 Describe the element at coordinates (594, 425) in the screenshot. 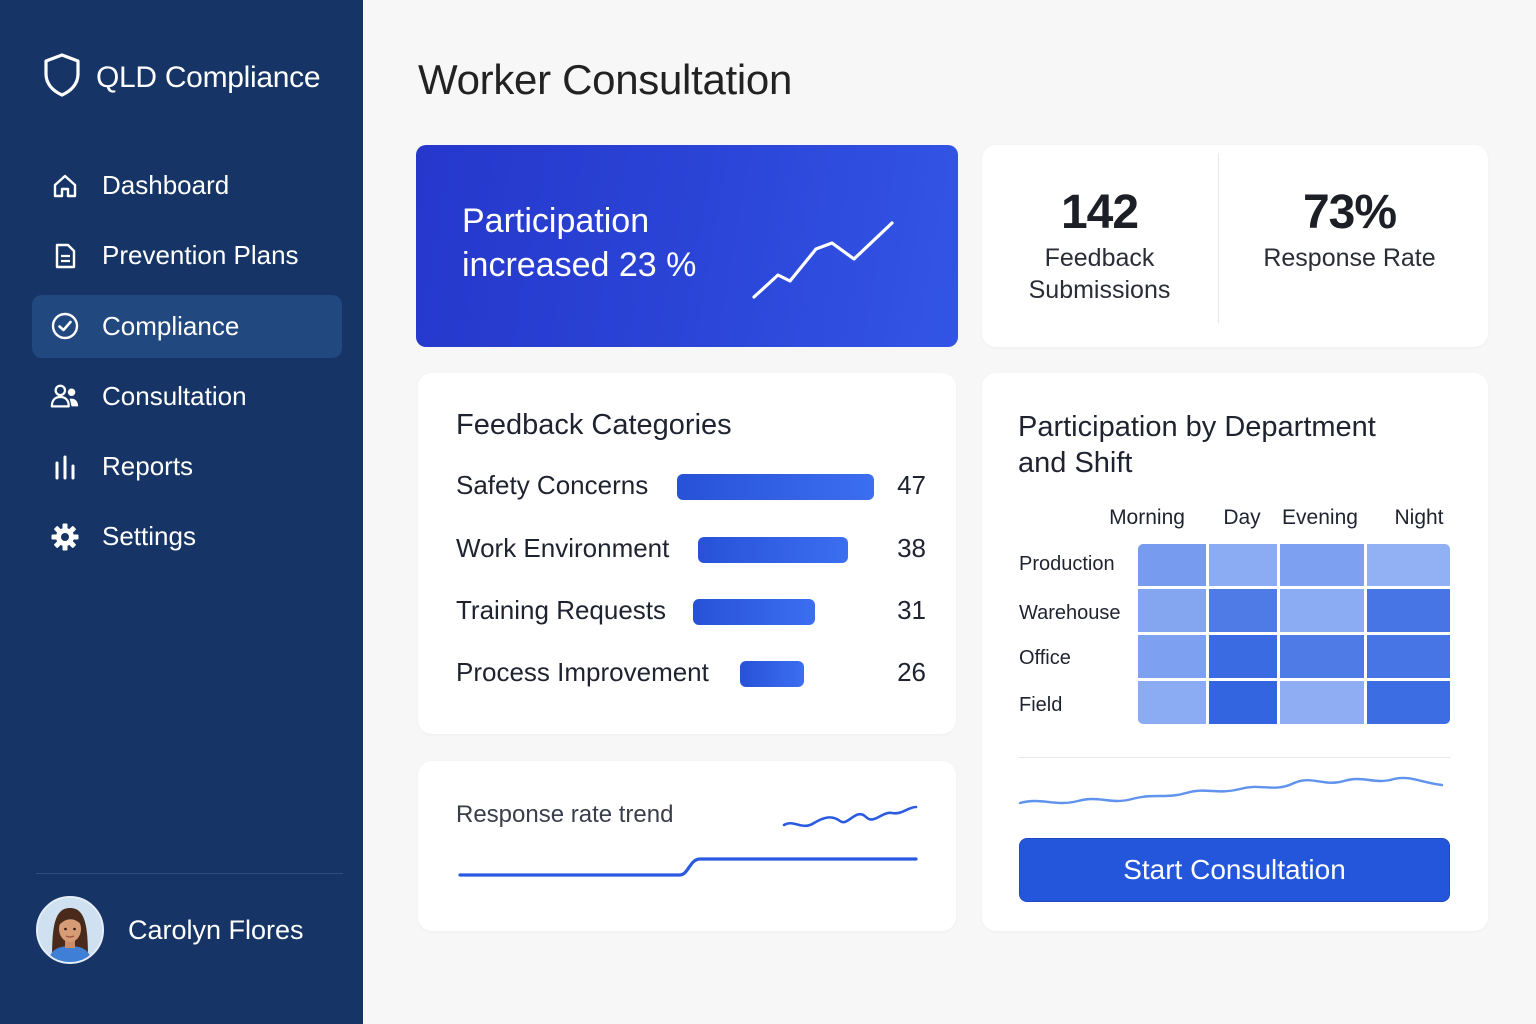

I see `card-title: Feedback Categories` at that location.